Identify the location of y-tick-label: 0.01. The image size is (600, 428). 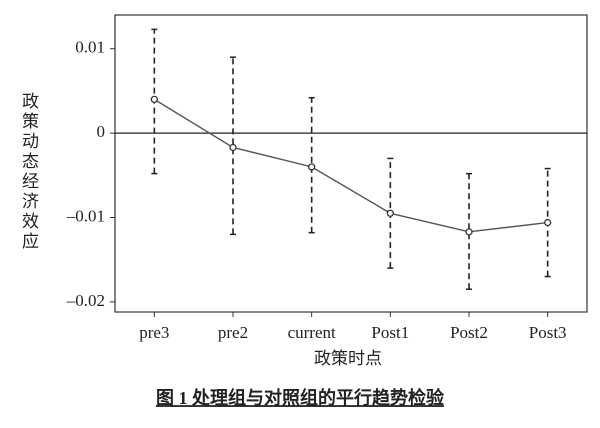
(90, 47).